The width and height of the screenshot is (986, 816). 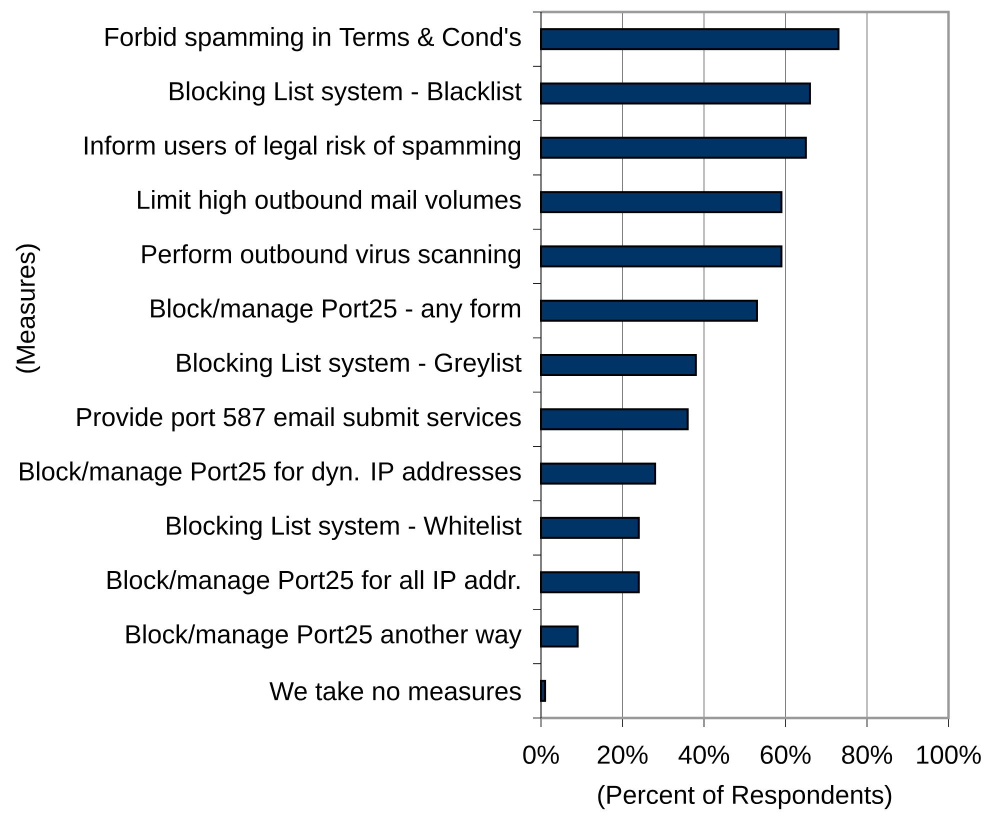 I want to click on y-tick-label: Blocking List system - Blacklist, so click(x=346, y=93).